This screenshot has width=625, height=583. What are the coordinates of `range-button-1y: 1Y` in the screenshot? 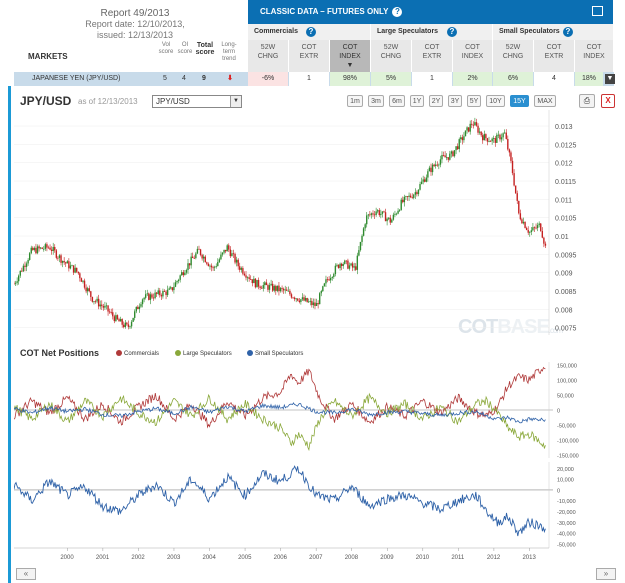 It's located at (417, 101).